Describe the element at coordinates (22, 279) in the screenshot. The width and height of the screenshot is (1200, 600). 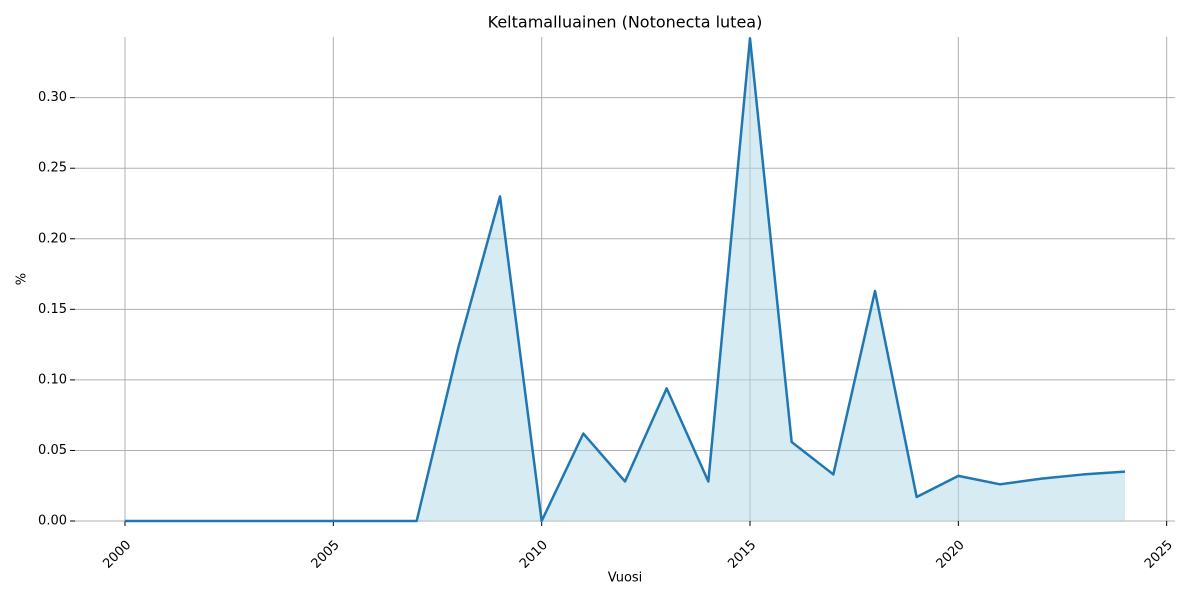
I see `y-axis-label: %` at that location.